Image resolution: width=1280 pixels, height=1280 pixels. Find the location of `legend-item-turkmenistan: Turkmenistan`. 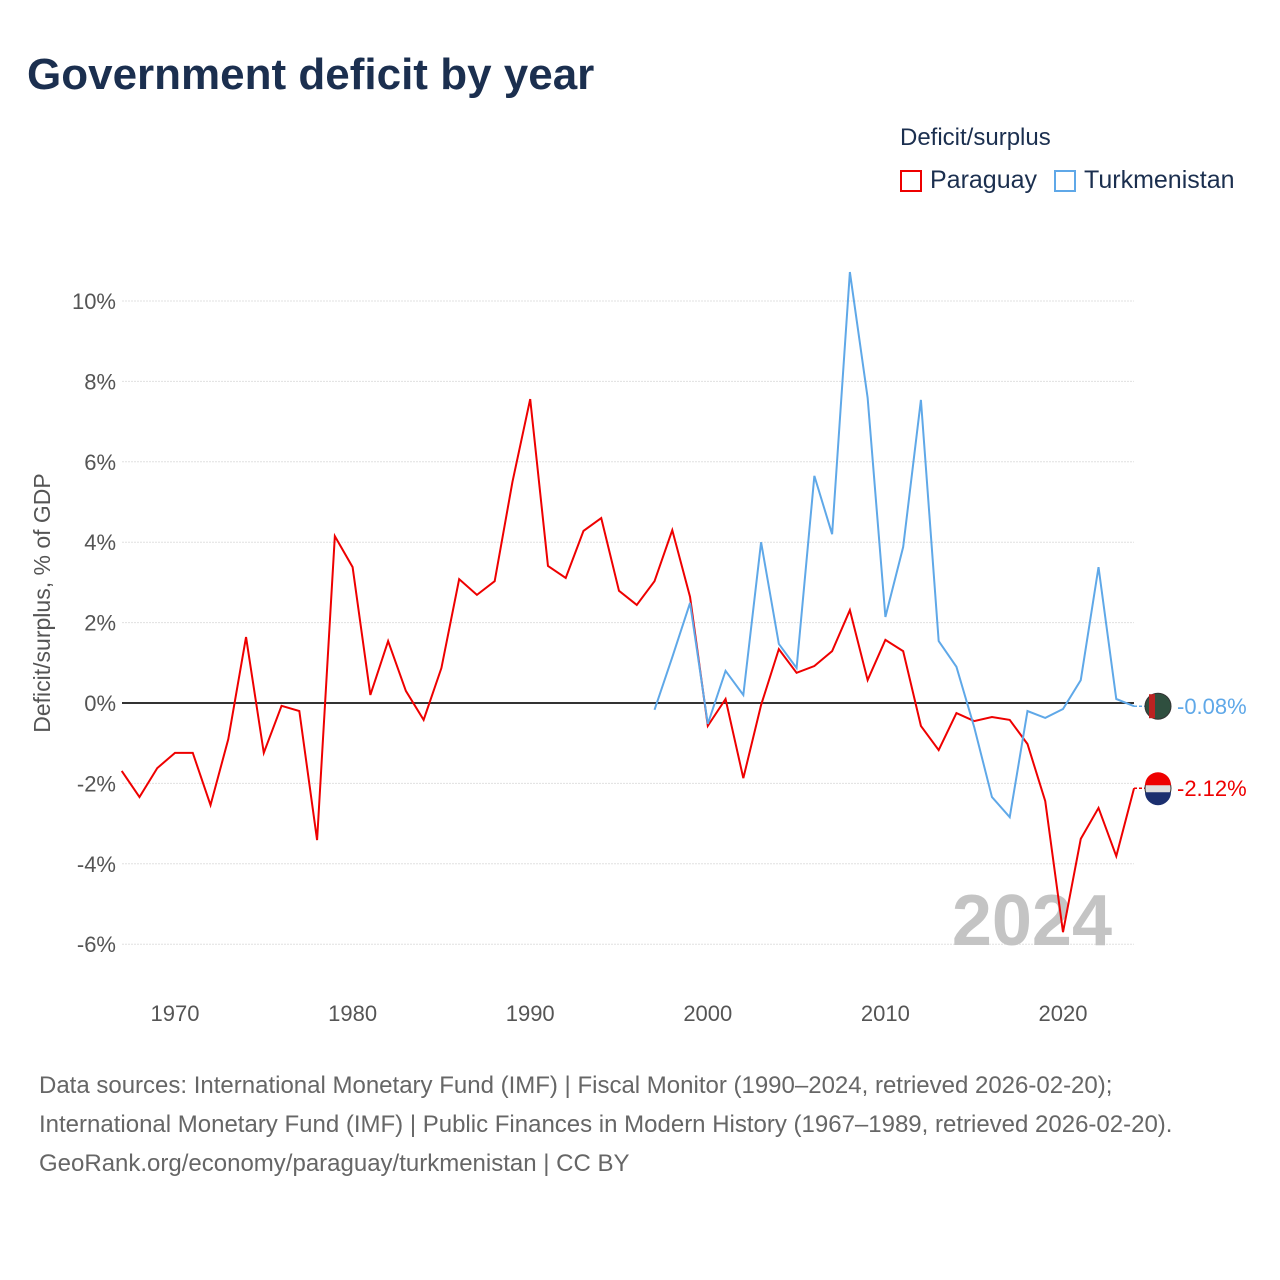

legend-item-turkmenistan: Turkmenistan is located at coordinates (1144, 180).